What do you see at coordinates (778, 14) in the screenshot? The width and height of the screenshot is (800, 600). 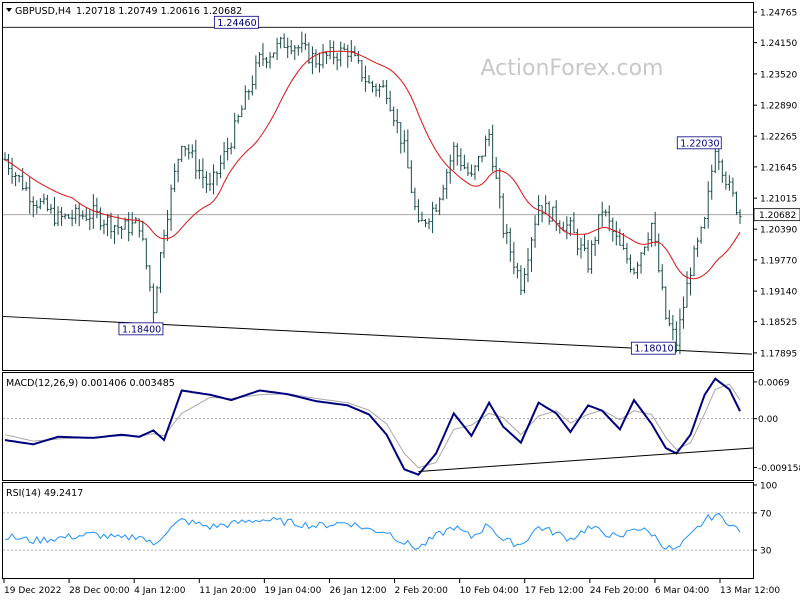 I see `price-tick-label: 1.24765` at bounding box center [778, 14].